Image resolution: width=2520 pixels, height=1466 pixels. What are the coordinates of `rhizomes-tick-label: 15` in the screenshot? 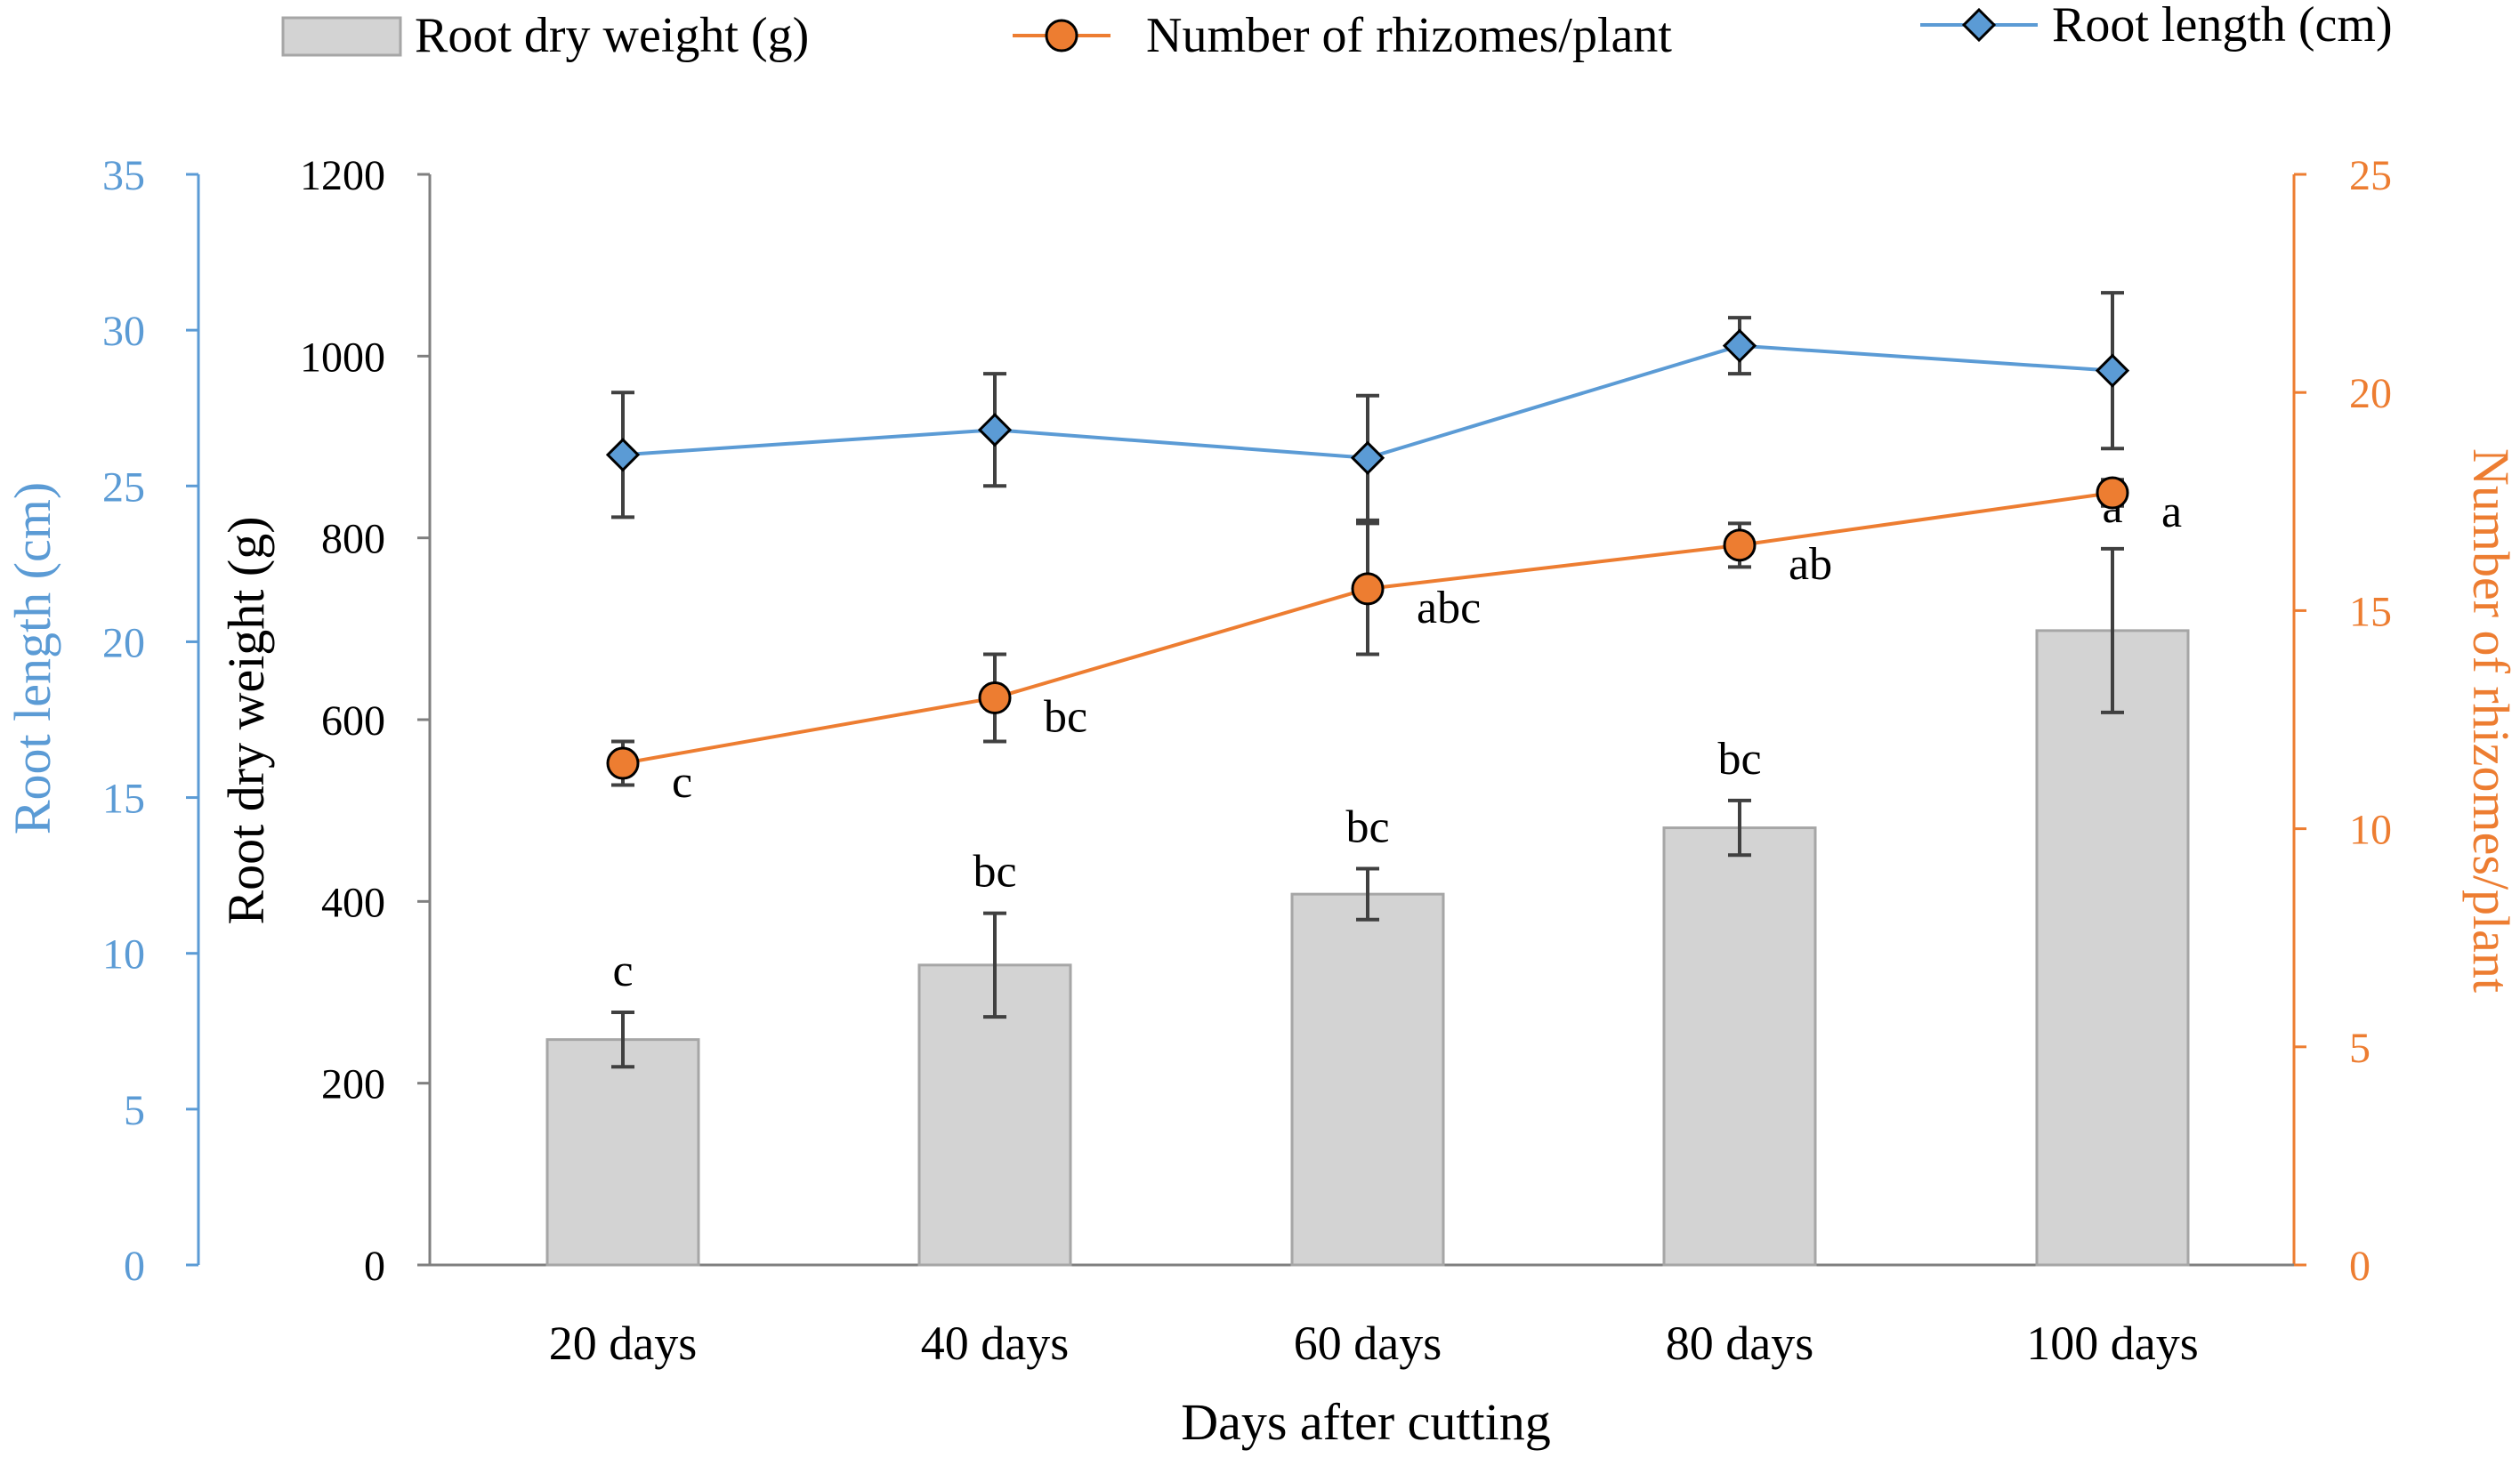 It's located at (2370, 611).